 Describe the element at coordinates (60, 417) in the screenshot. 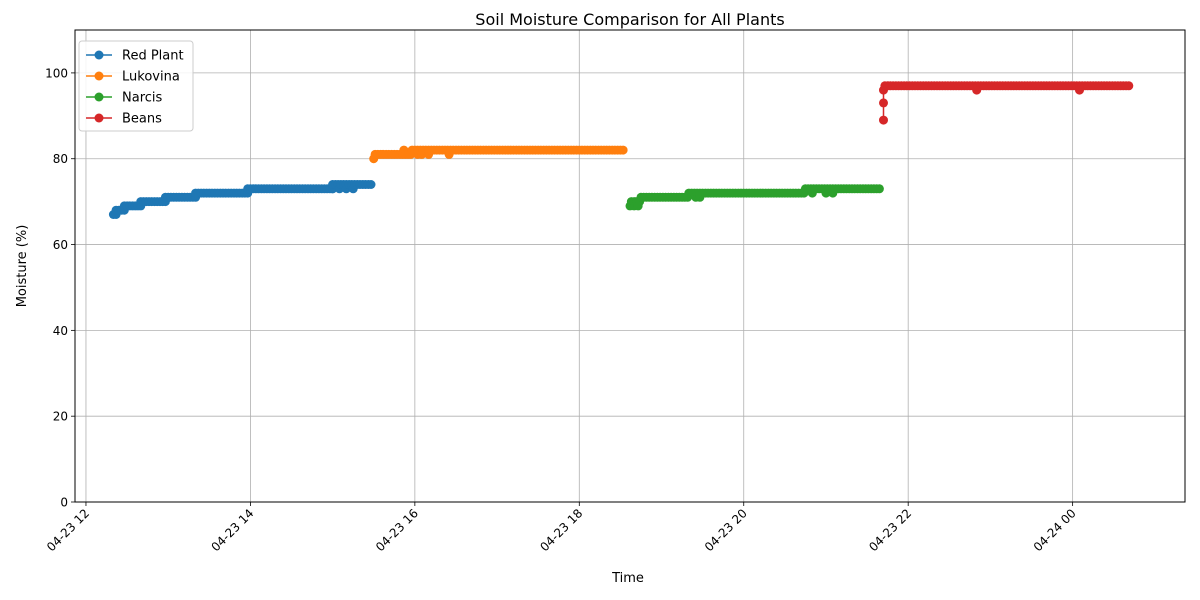

I see `y-tick-label: 20` at that location.